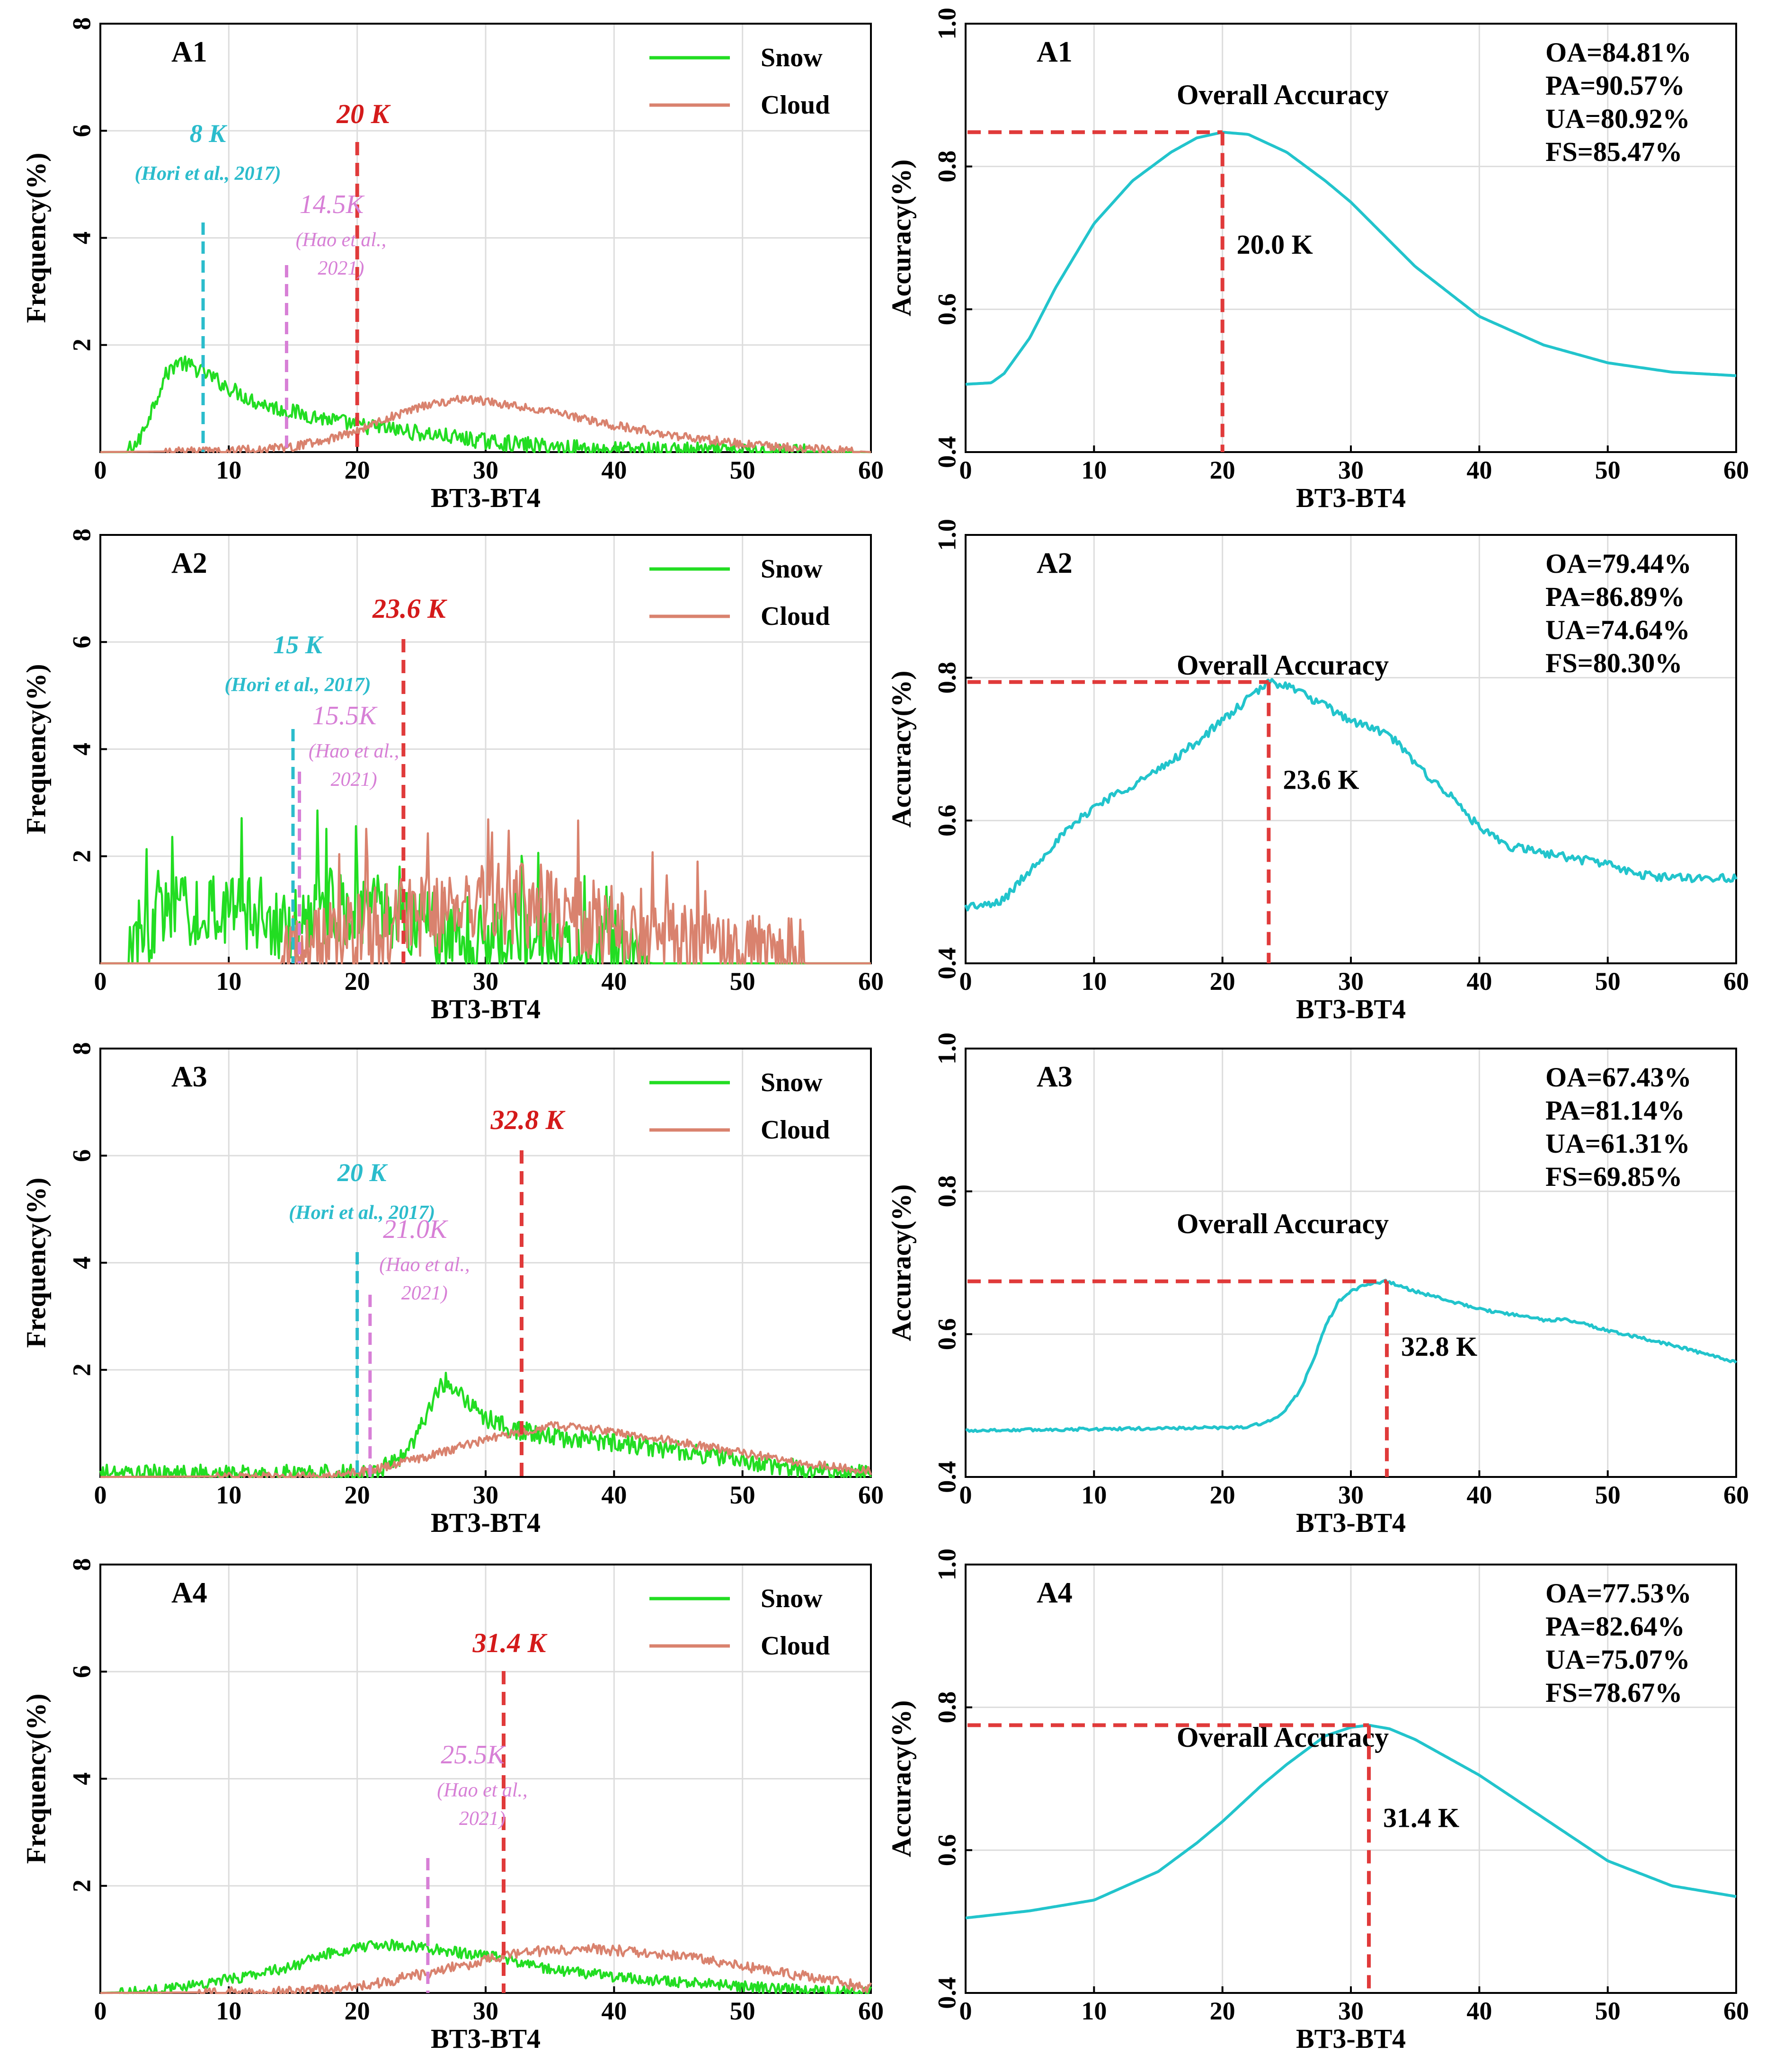  I want to click on hao-reference-line1: (Hao et al.,, so click(341, 240).